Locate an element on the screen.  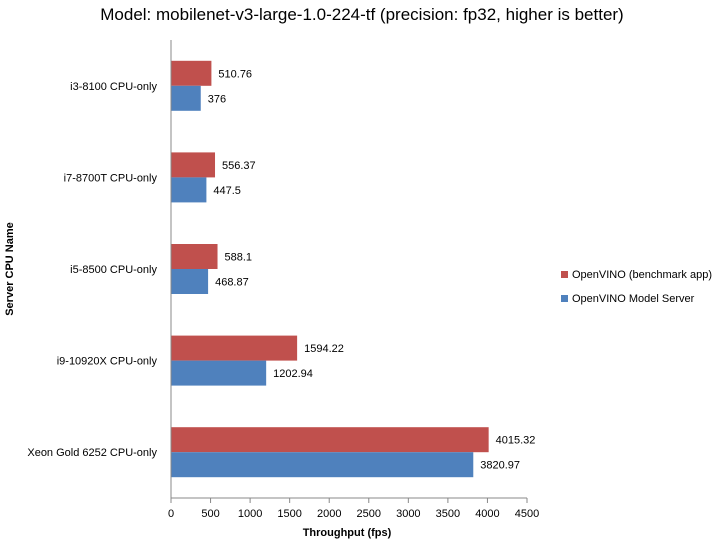
data-label: 556.37 is located at coordinates (239, 166).